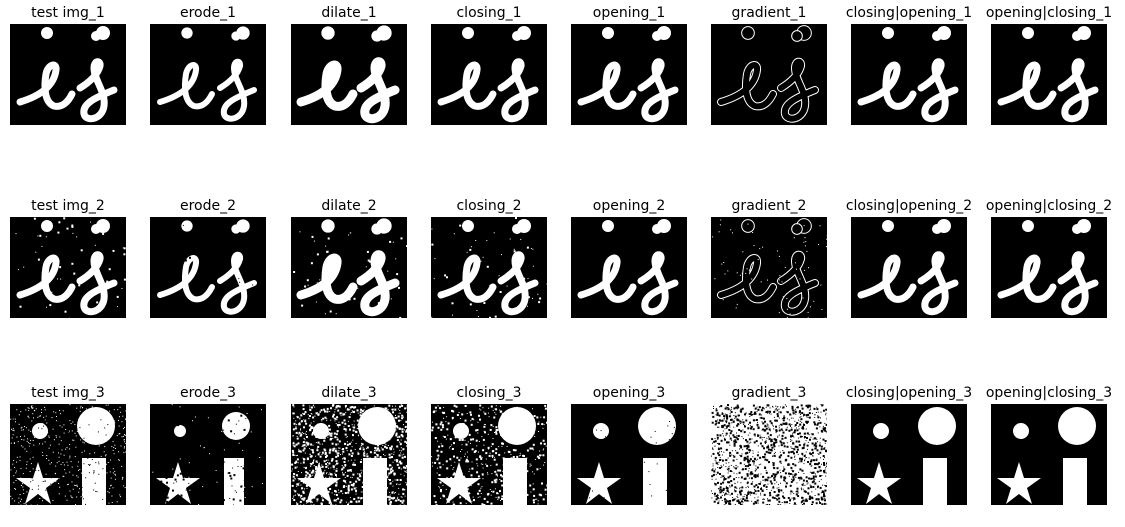 This screenshot has height=527, width=1125. What do you see at coordinates (1049, 206) in the screenshot?
I see `panel-title: opening|closing_2` at bounding box center [1049, 206].